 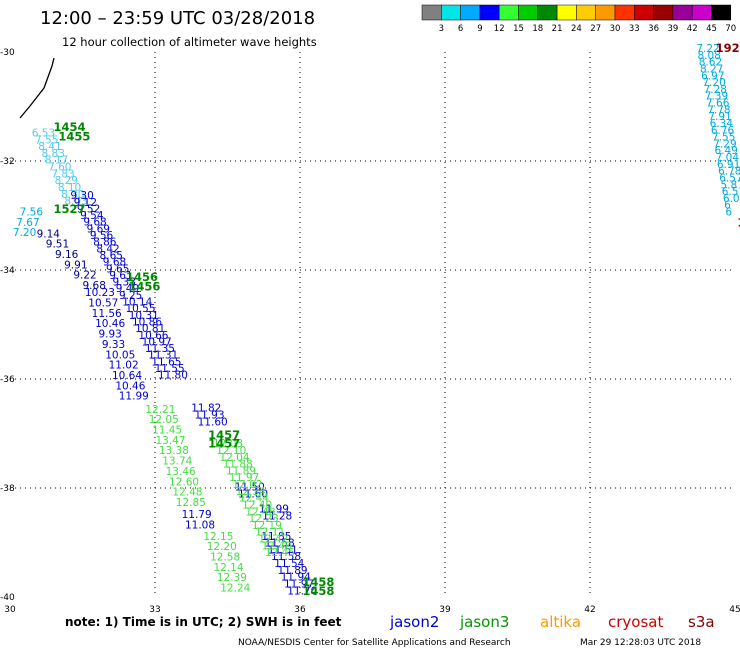 What do you see at coordinates (62, 174) in the screenshot?
I see `swh-value: 7.83` at bounding box center [62, 174].